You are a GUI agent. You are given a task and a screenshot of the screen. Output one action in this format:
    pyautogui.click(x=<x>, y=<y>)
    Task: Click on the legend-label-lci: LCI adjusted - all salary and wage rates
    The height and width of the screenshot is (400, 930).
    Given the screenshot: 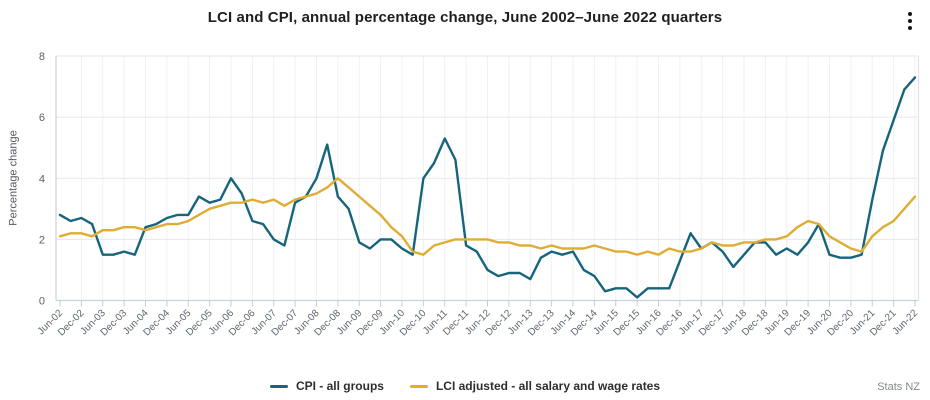 What is the action you would take?
    pyautogui.click(x=548, y=386)
    